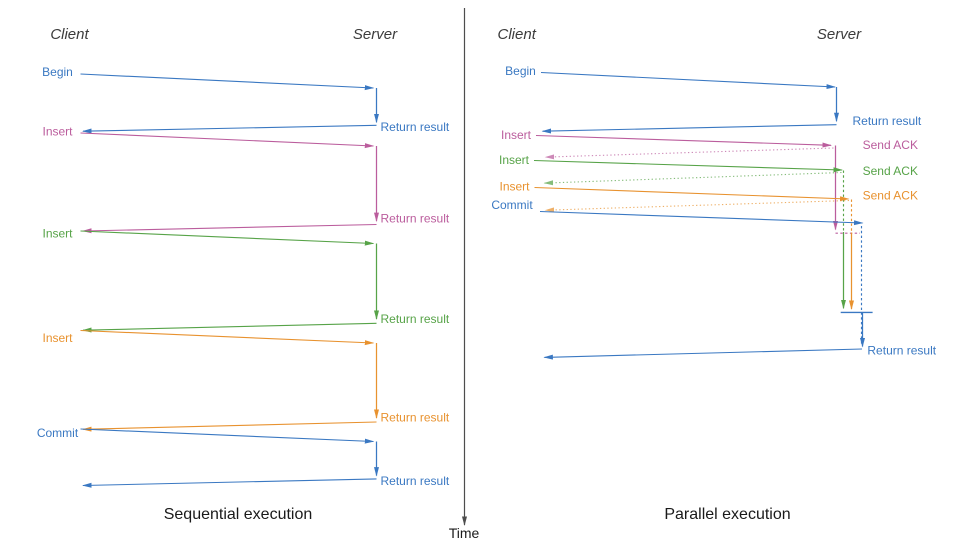 The width and height of the screenshot is (960, 540). Describe the element at coordinates (238, 514) in the screenshot. I see `svg-text: Sequential execution` at that location.